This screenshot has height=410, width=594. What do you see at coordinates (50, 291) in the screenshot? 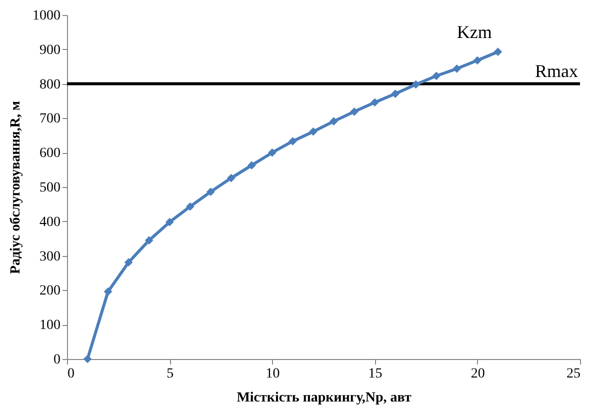
I see `y-tick-label: 200` at bounding box center [50, 291].